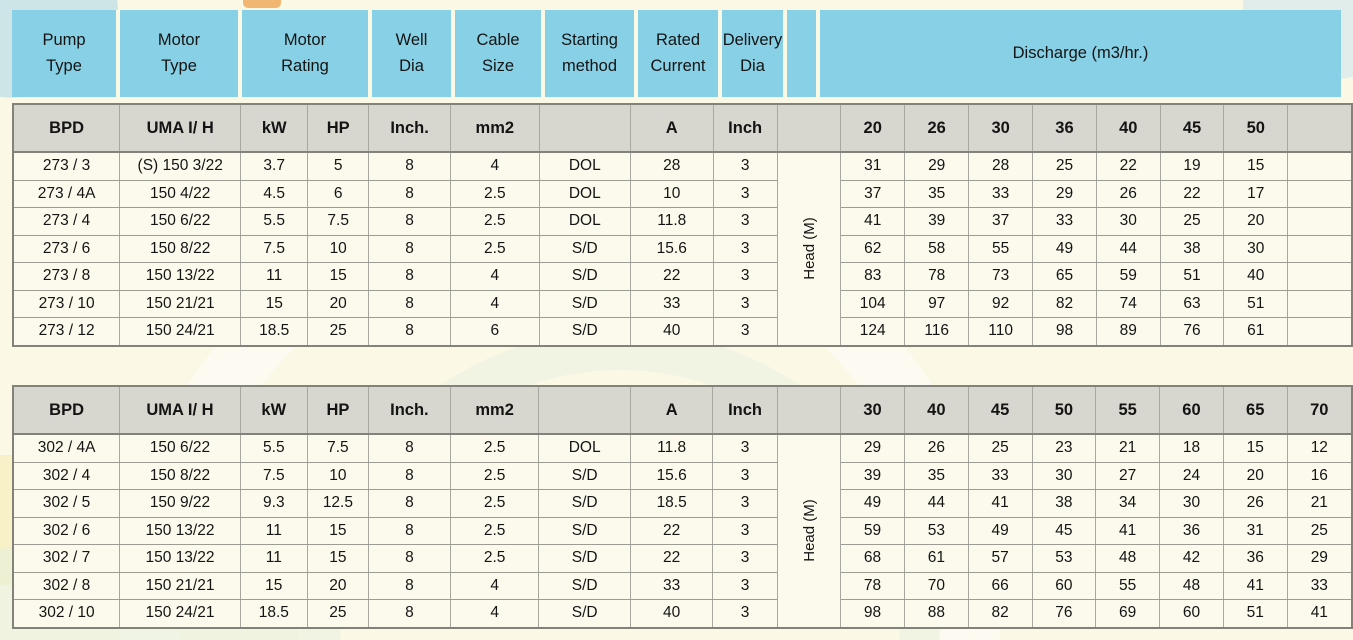  Describe the element at coordinates (1319, 448) in the screenshot. I see `cell: 12` at that location.